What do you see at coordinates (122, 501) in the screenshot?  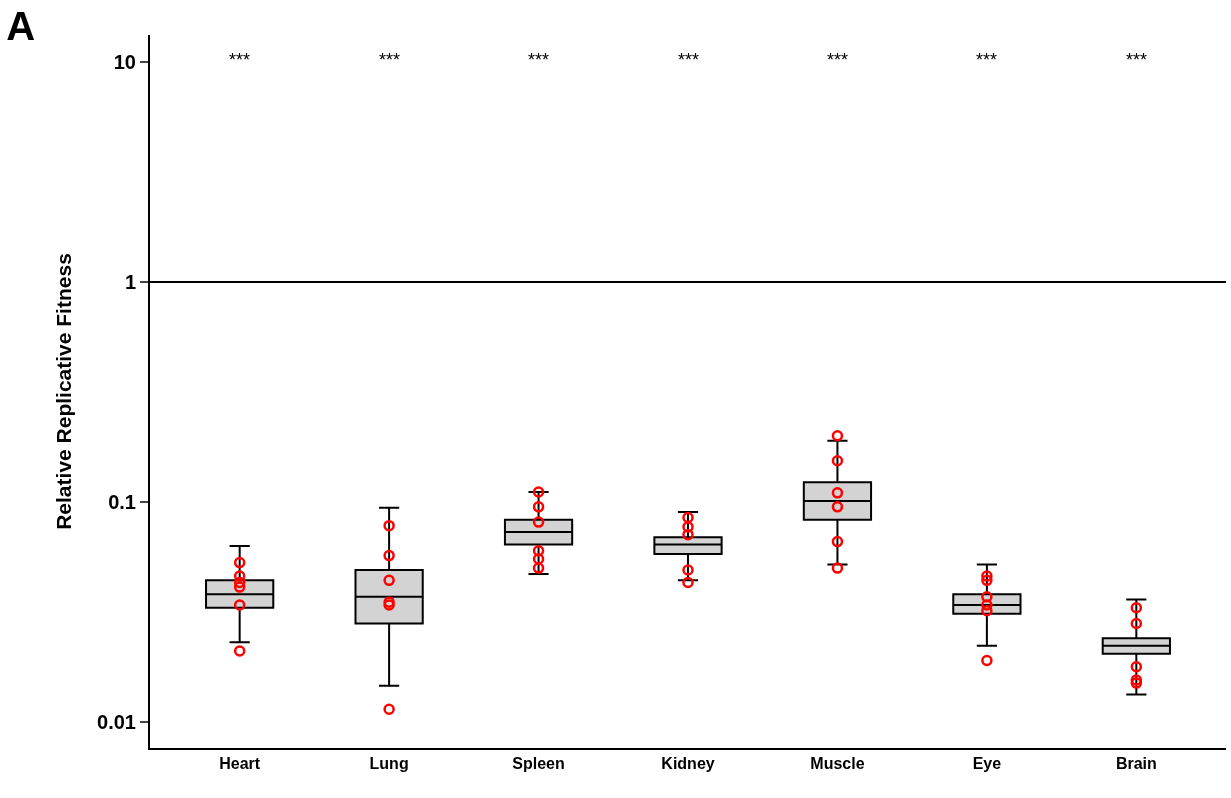 I see `y-tick-label: 0.1` at bounding box center [122, 501].